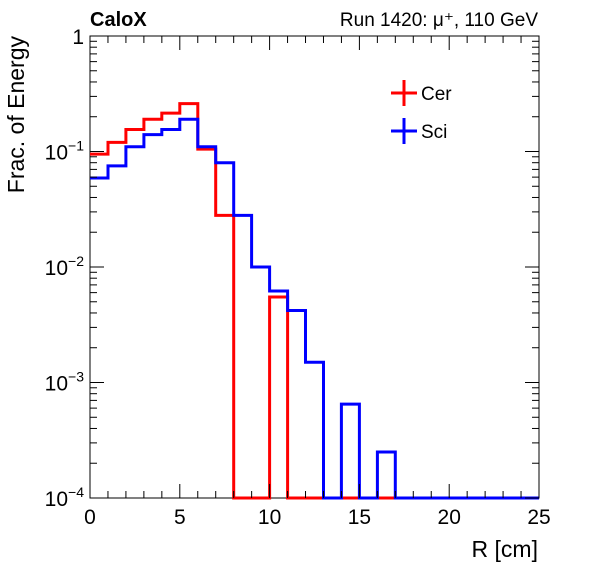 The height and width of the screenshot is (572, 596). What do you see at coordinates (65, 382) in the screenshot?
I see `y-tick-label: 10⁻³` at bounding box center [65, 382].